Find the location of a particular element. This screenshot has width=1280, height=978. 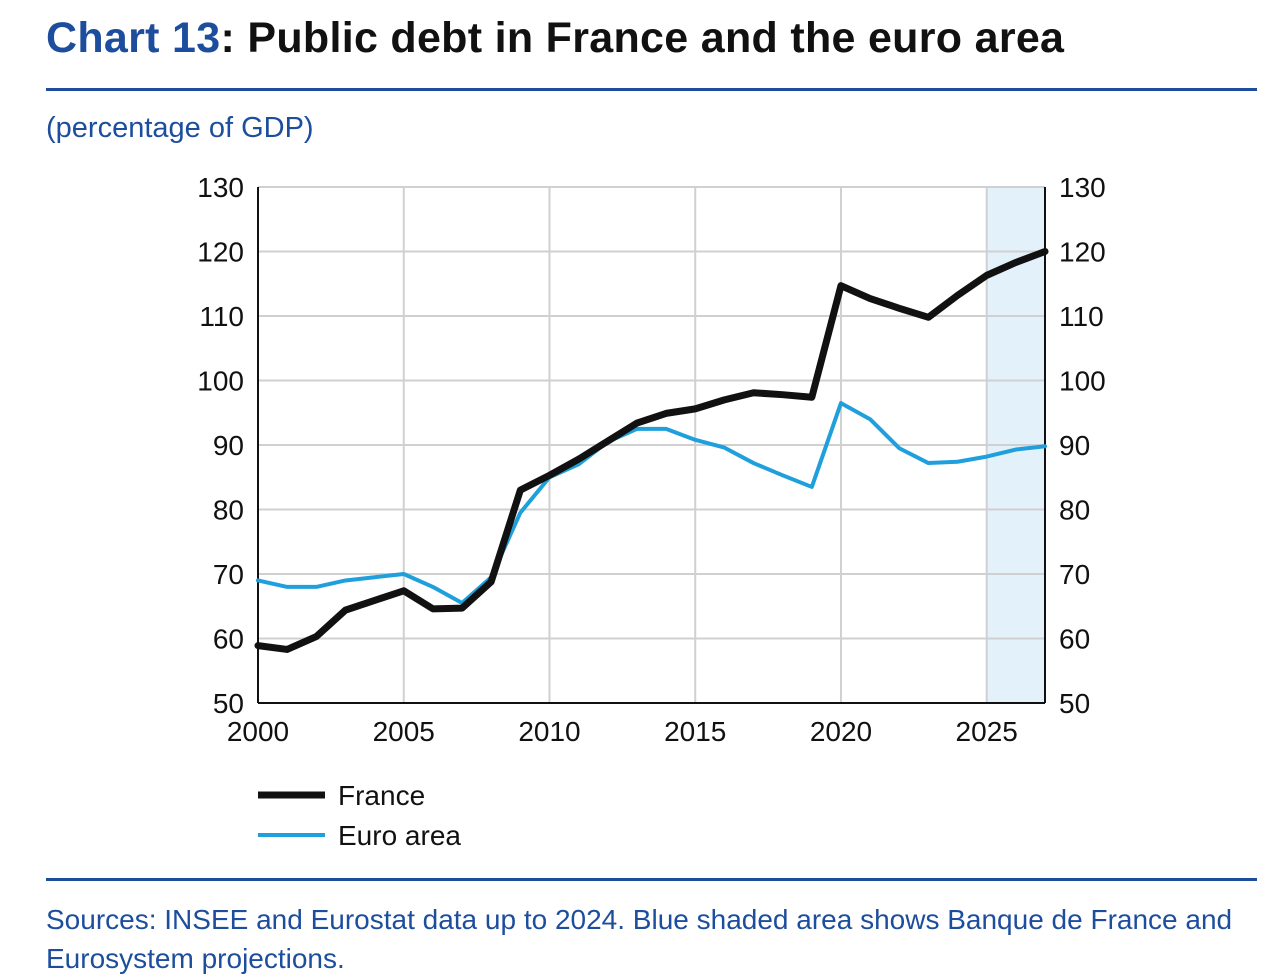

x-tick-label: 2005 is located at coordinates (404, 731).